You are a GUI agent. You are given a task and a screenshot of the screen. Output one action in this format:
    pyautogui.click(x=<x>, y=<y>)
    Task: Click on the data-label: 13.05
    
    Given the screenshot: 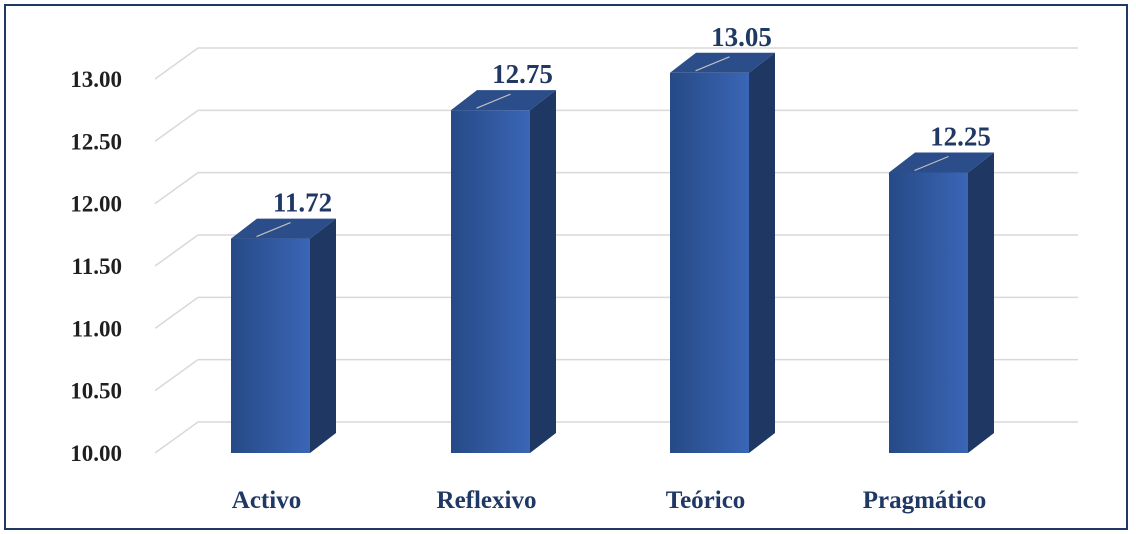 What is the action you would take?
    pyautogui.click(x=741, y=37)
    